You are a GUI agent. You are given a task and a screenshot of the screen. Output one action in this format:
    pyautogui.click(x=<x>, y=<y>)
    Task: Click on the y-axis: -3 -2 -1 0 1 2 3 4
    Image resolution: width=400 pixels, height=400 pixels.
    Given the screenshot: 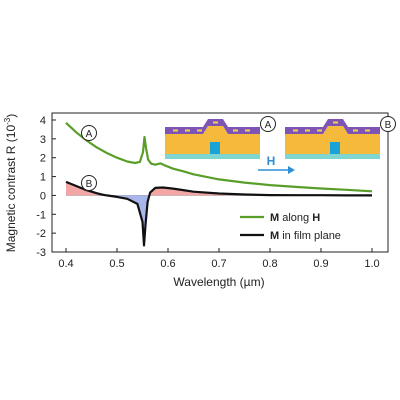 What is the action you would take?
    pyautogui.click(x=46, y=187)
    